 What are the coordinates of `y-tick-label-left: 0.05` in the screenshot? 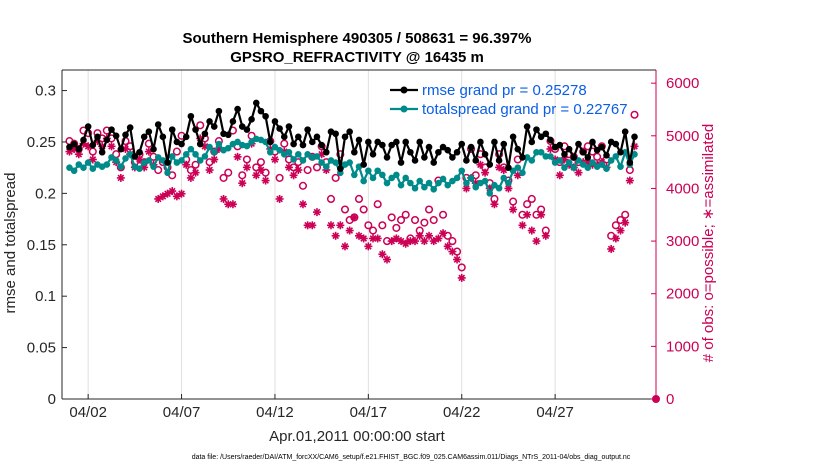 It's located at (41, 348).